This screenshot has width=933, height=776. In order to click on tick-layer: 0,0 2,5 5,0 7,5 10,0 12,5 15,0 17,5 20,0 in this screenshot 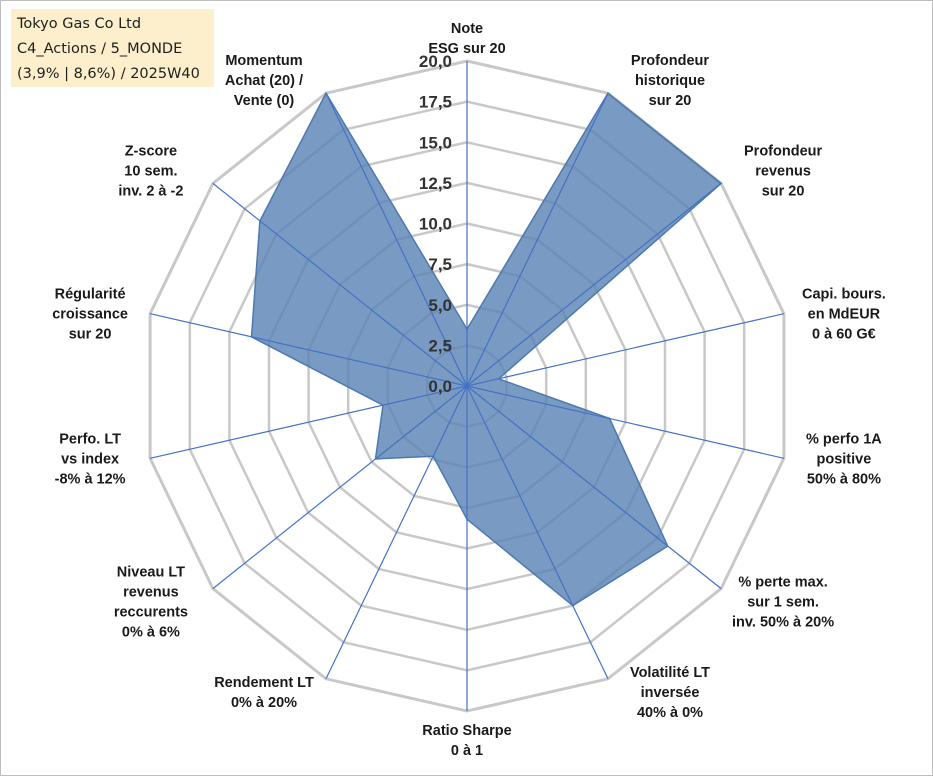, I will do `click(435, 224)`.